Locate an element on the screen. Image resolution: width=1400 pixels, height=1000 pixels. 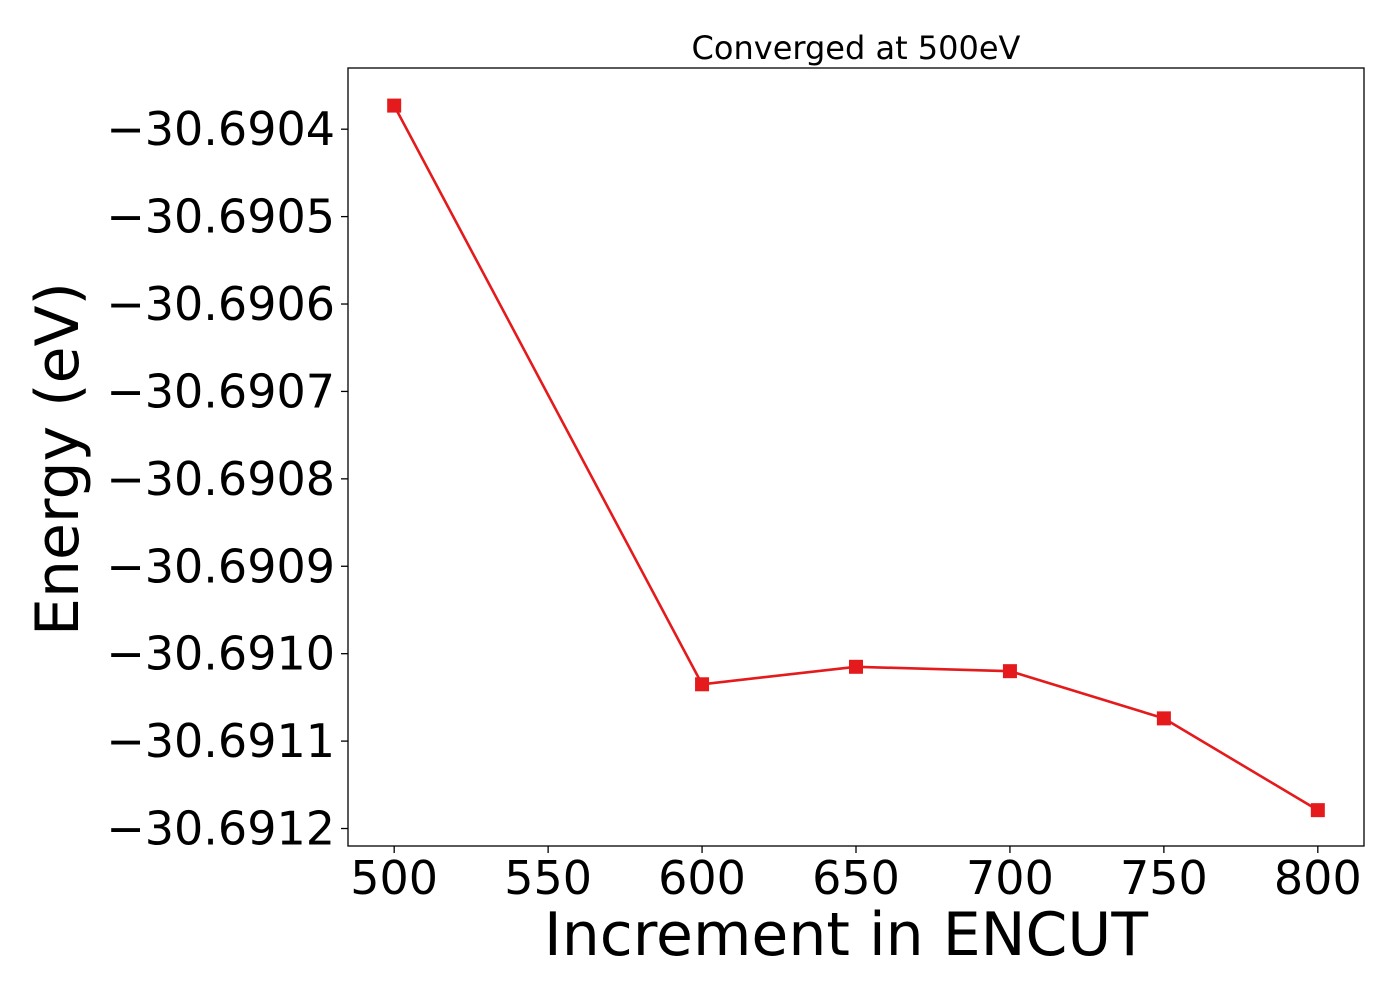
chart-title: Converged at 500eV is located at coordinates (856, 48).